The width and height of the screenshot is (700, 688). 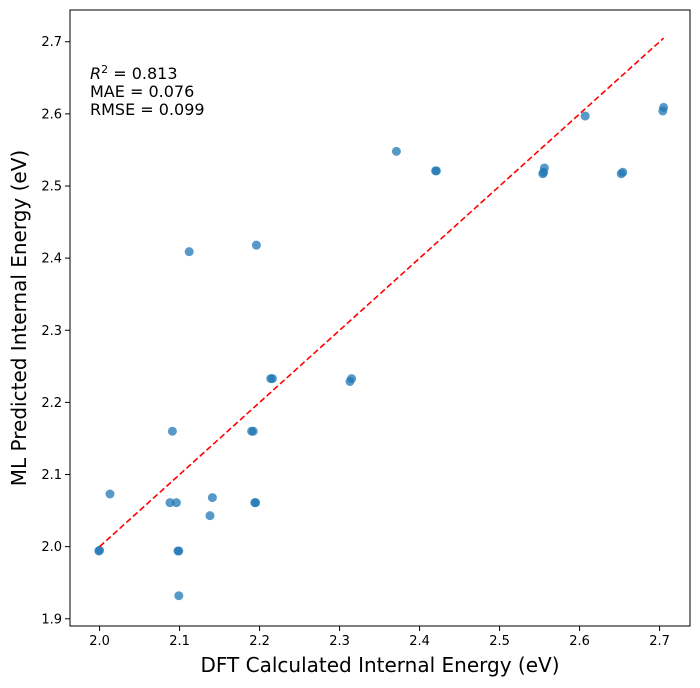 I want to click on y-axis-ticks: 1.9 2.0 2.1 2.2 2.3 2.4 2.5 2.6 2.7, so click(x=55, y=331).